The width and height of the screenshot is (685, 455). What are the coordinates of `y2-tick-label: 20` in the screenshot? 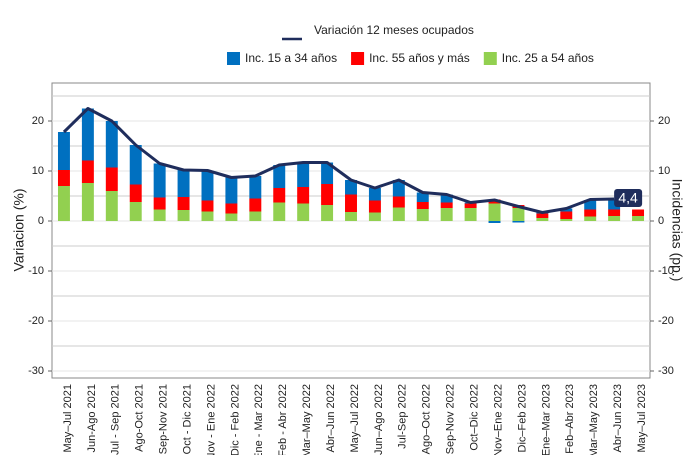 It's located at (664, 121).